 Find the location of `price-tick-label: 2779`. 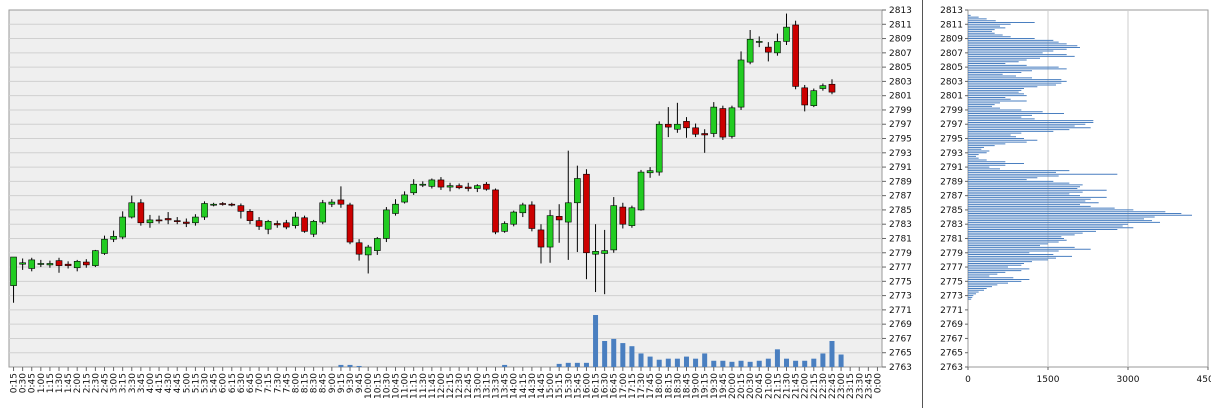

price-tick-label: 2779 is located at coordinates (900, 254).